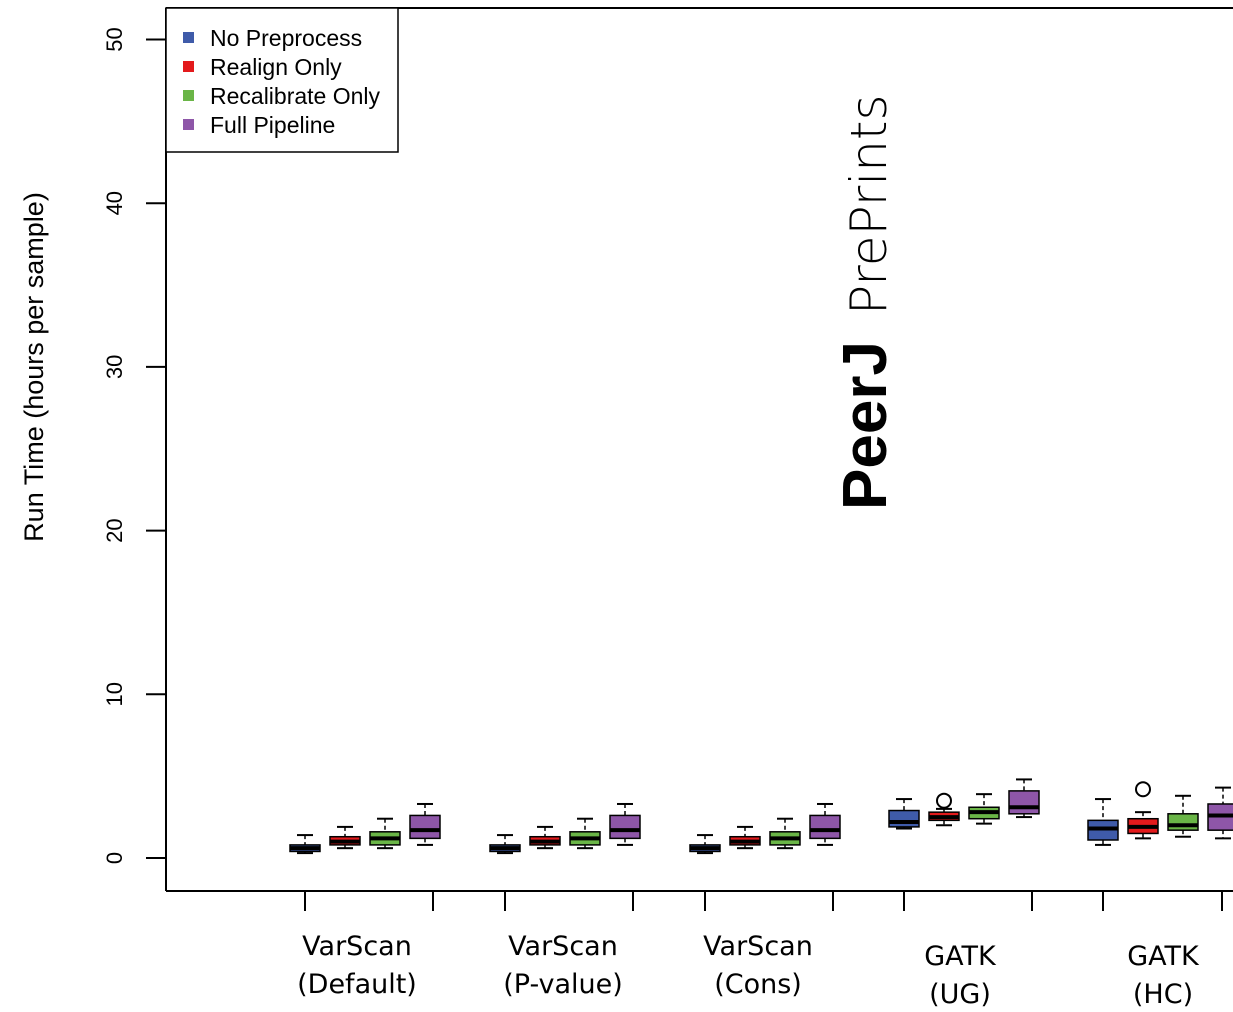  Describe the element at coordinates (865, 425) in the screenshot. I see `watermark-peerj: PeerJ` at that location.